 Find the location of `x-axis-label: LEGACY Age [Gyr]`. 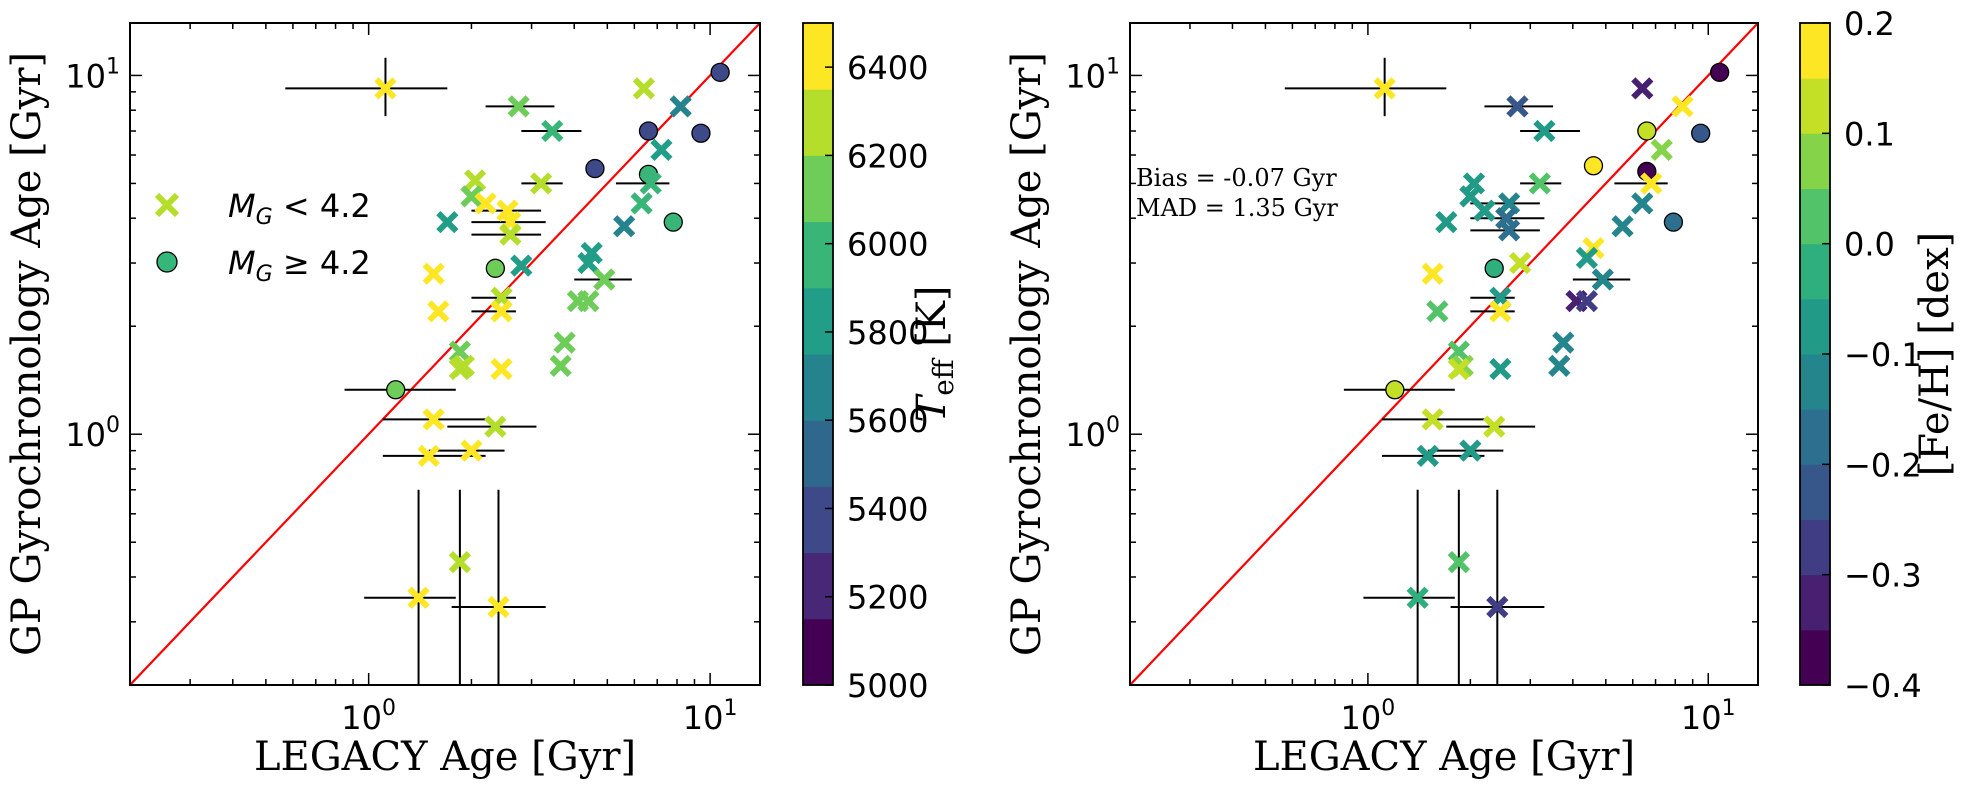

x-axis-label: LEGACY Age [Gyr] is located at coordinates (1444, 757).